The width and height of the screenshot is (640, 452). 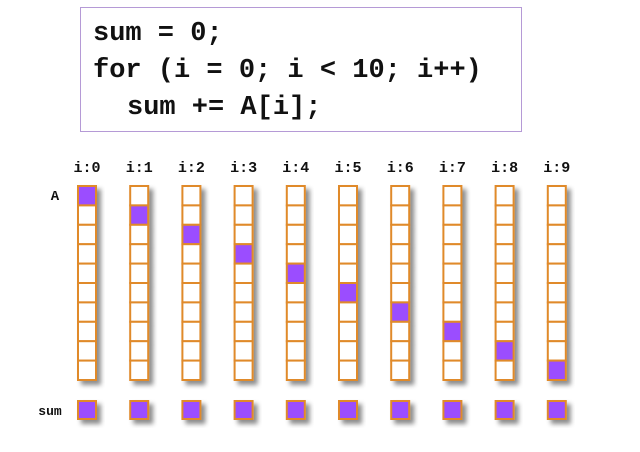 What do you see at coordinates (504, 168) in the screenshot?
I see `iteration-label: i:8` at bounding box center [504, 168].